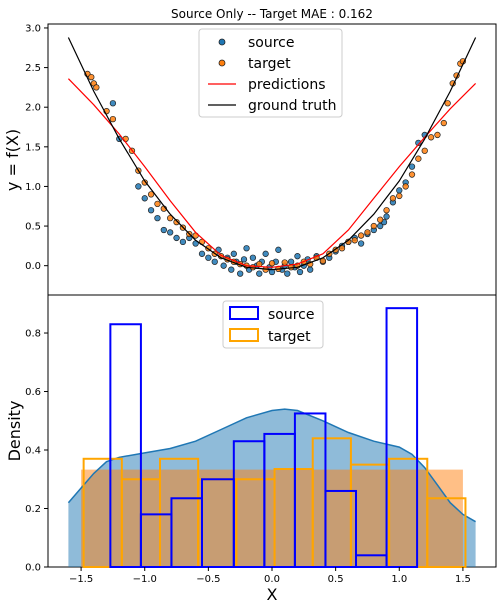 This screenshot has width=502, height=610. What do you see at coordinates (446, 533) in the screenshot?
I see `target-hist-bar` at bounding box center [446, 533].